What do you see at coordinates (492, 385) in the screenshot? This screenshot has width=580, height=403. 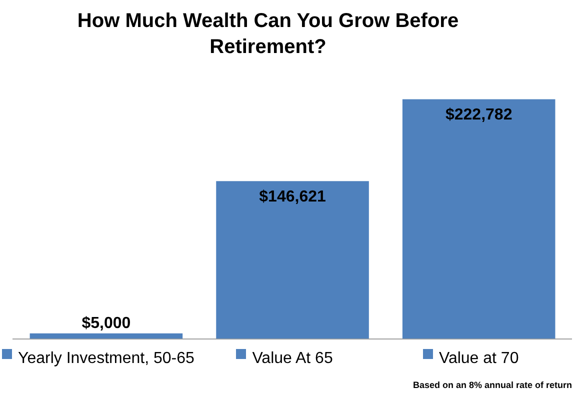 I see `text: Based on an 8% annual rate of return` at bounding box center [492, 385].